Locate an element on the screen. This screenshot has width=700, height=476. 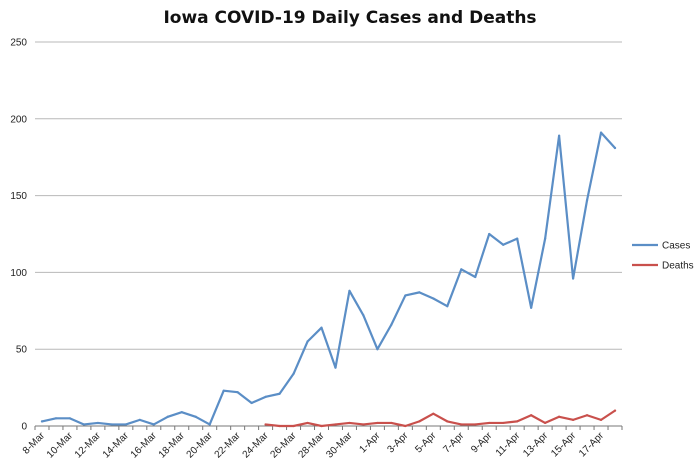
x-tick-label: 13-Apr is located at coordinates (535, 444).